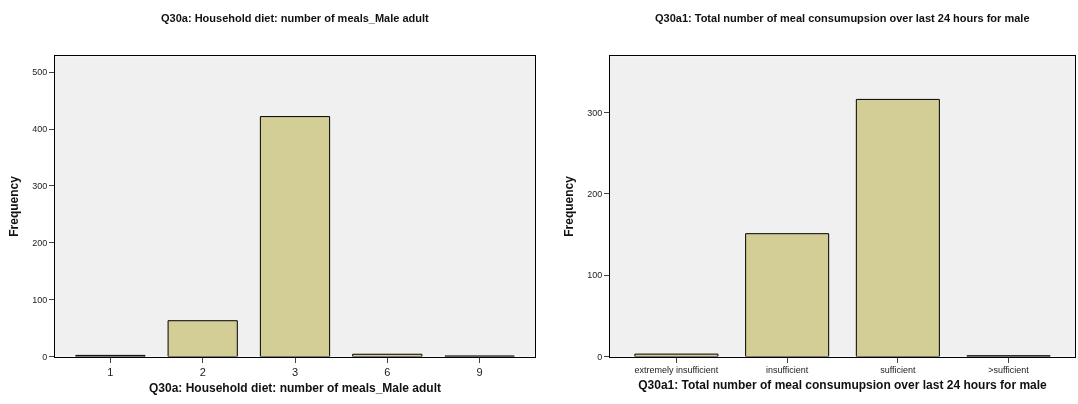 The width and height of the screenshot is (1078, 404). I want to click on chart-title: Q30a: Household diet: number of meals_Male adult, so click(295, 18).